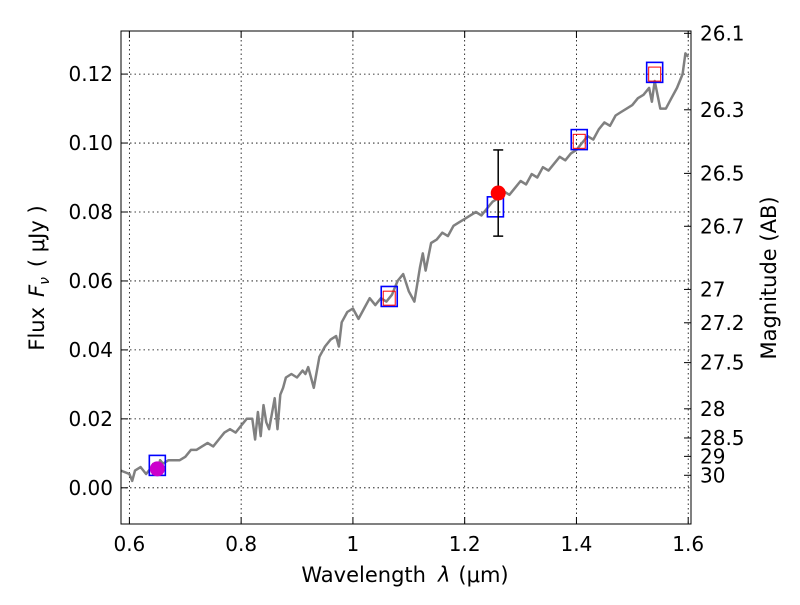  Describe the element at coordinates (353, 544) in the screenshot. I see `x-tick-label: 1` at that location.